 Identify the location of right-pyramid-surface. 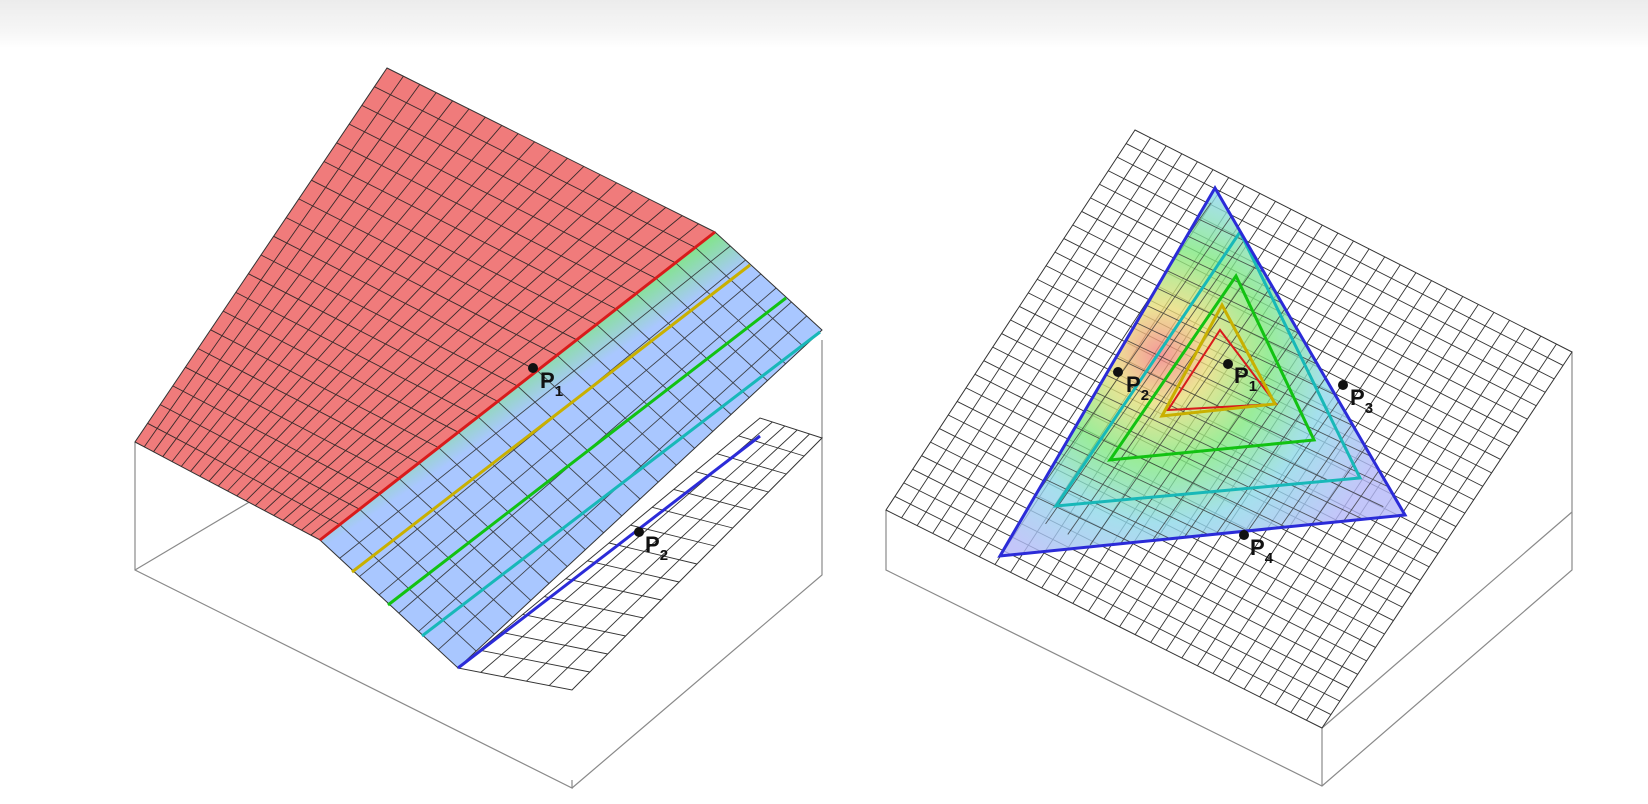
(1202, 372).